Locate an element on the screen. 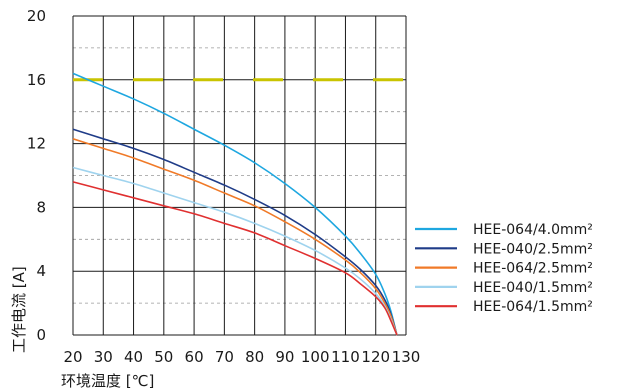 The width and height of the screenshot is (628, 391). legend-label-0: HEE-064/4.0mm² is located at coordinates (533, 230).